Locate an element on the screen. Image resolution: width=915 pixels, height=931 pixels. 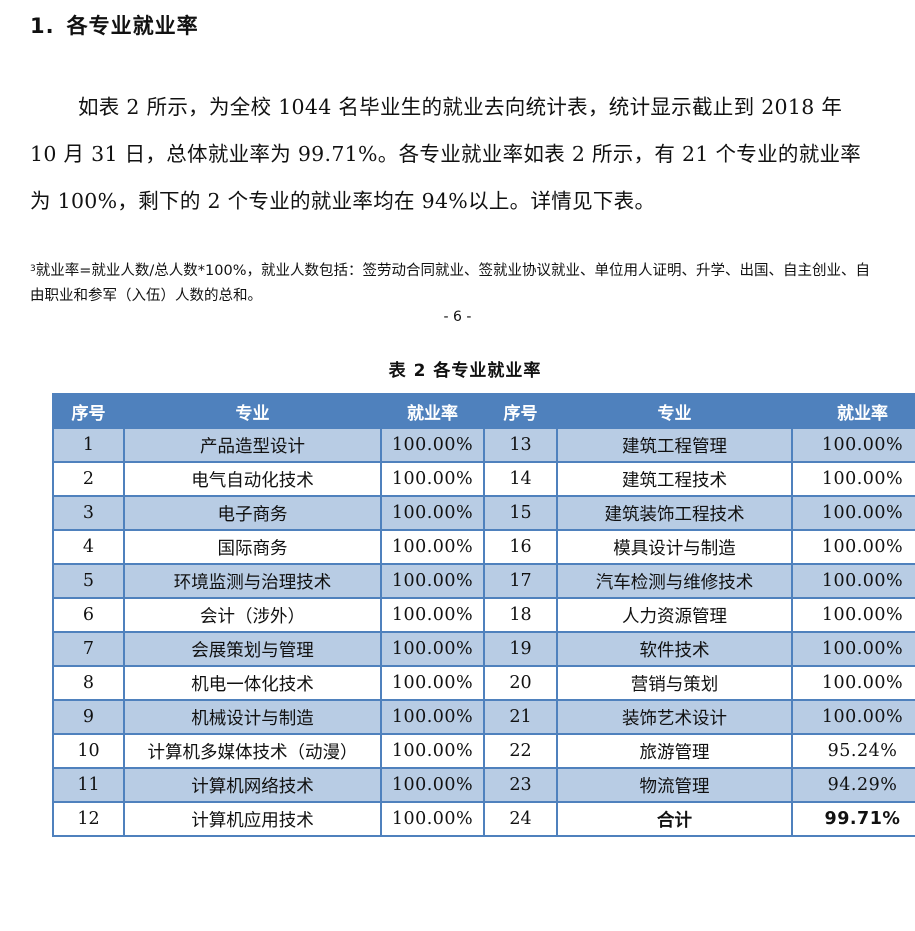
cell-no: 7 is located at coordinates (88, 649).